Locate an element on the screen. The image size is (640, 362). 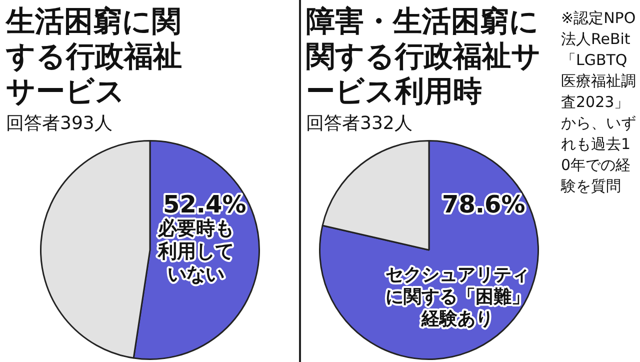
slice-label: 必要時も利用していない is located at coordinates (195, 251).